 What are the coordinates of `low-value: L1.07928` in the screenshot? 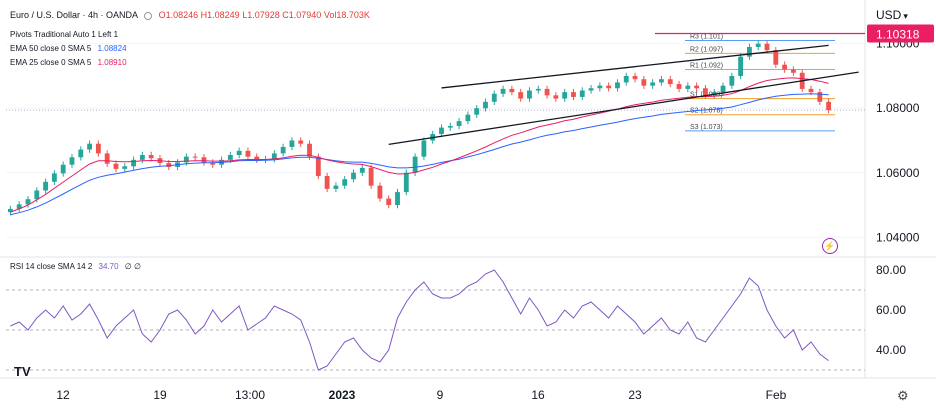 It's located at (261, 15).